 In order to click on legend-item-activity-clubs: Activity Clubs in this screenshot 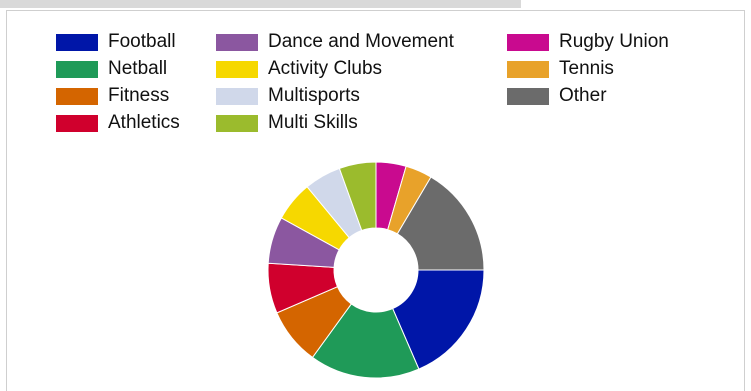, I will do `click(299, 69)`.